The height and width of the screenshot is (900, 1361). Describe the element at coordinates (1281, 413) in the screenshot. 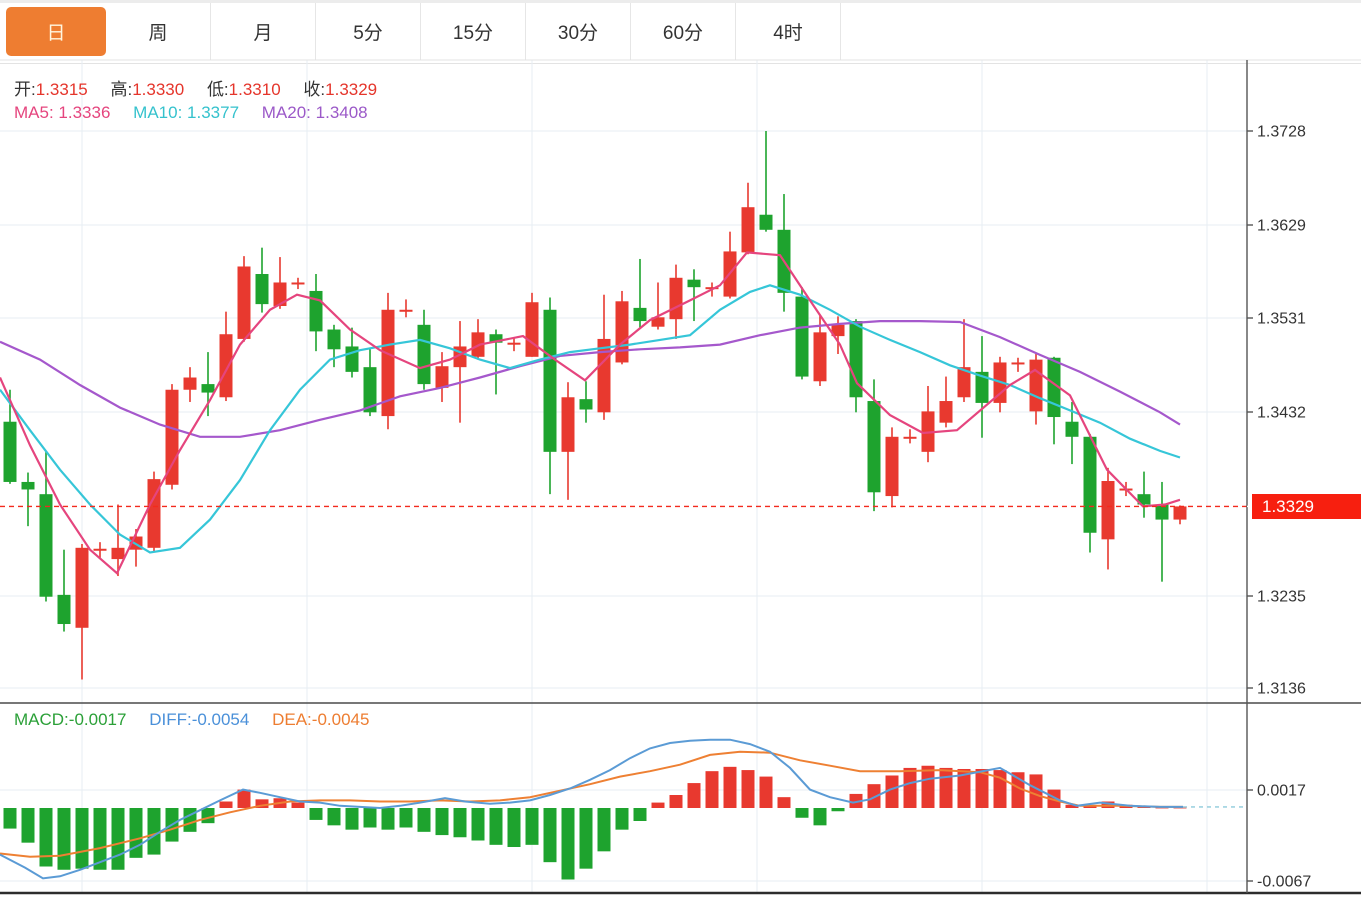

I see `svg-text: 1.3432` at that location.